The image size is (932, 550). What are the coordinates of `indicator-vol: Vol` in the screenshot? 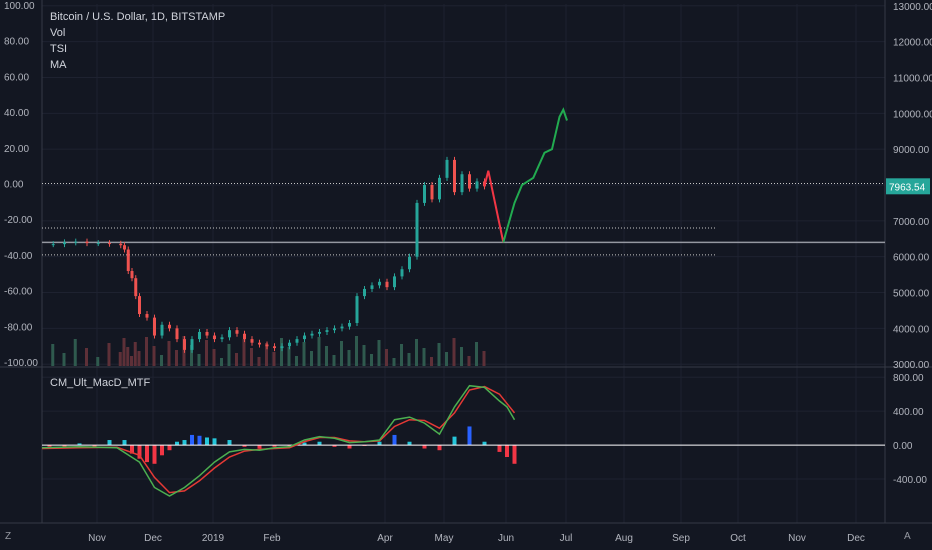 It's located at (58, 33).